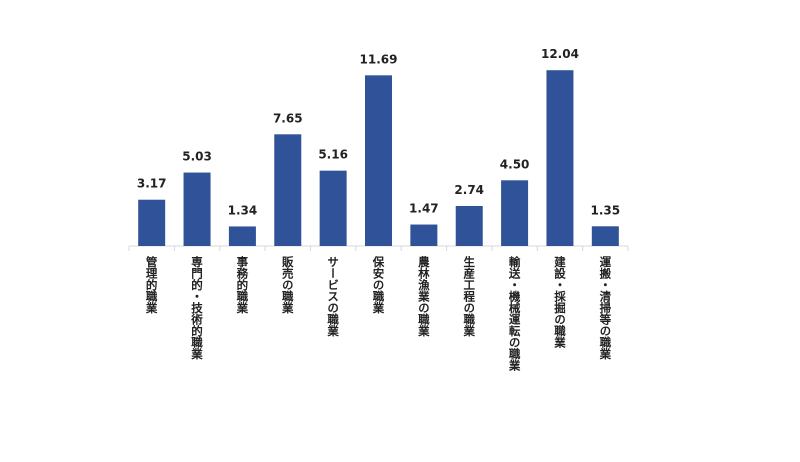 Image resolution: width=800 pixels, height=462 pixels. I want to click on data-label: 12.04, so click(560, 54).